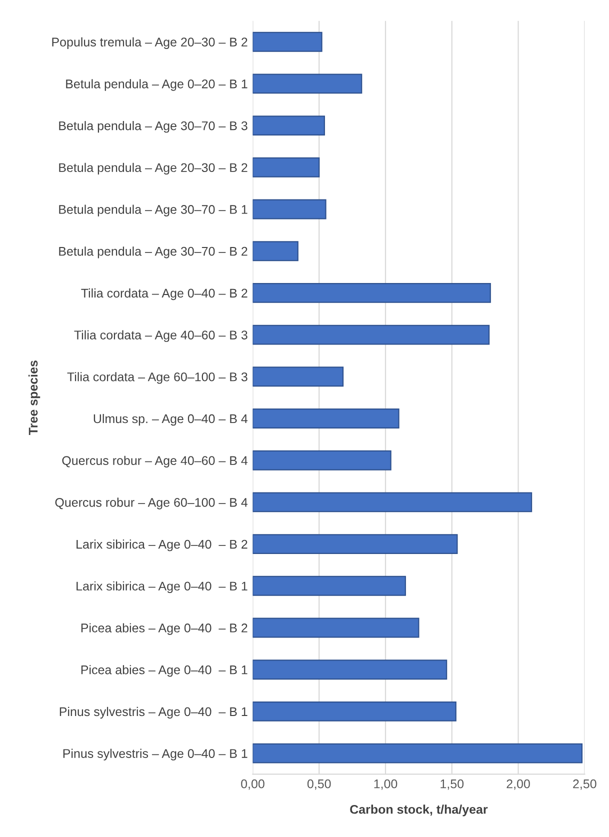 The image size is (609, 837). I want to click on y-tick-label: Betula pendula – Age 0–20 – B 1, so click(157, 85).